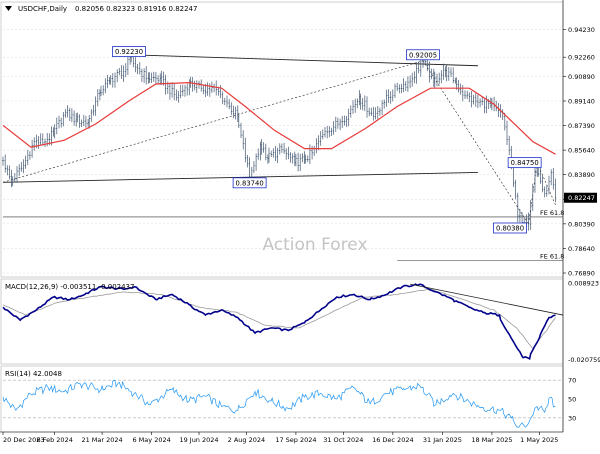 This screenshot has width=600, height=454. I want to click on watermark: Action Forex, so click(314, 245).